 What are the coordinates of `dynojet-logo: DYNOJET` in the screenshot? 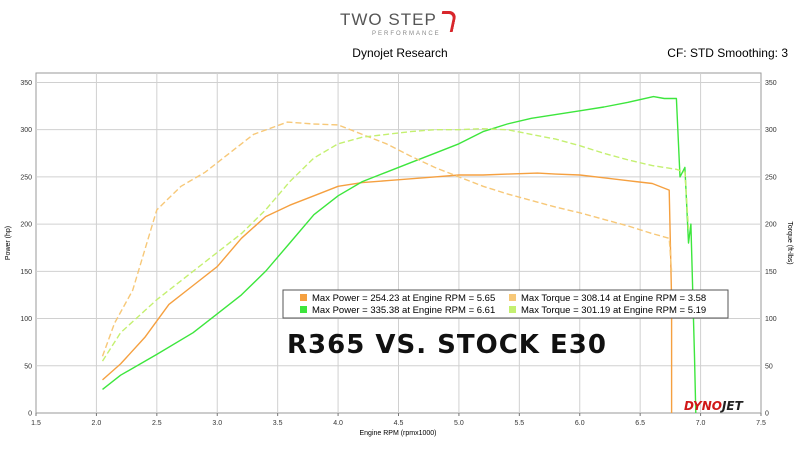 It's located at (714, 406).